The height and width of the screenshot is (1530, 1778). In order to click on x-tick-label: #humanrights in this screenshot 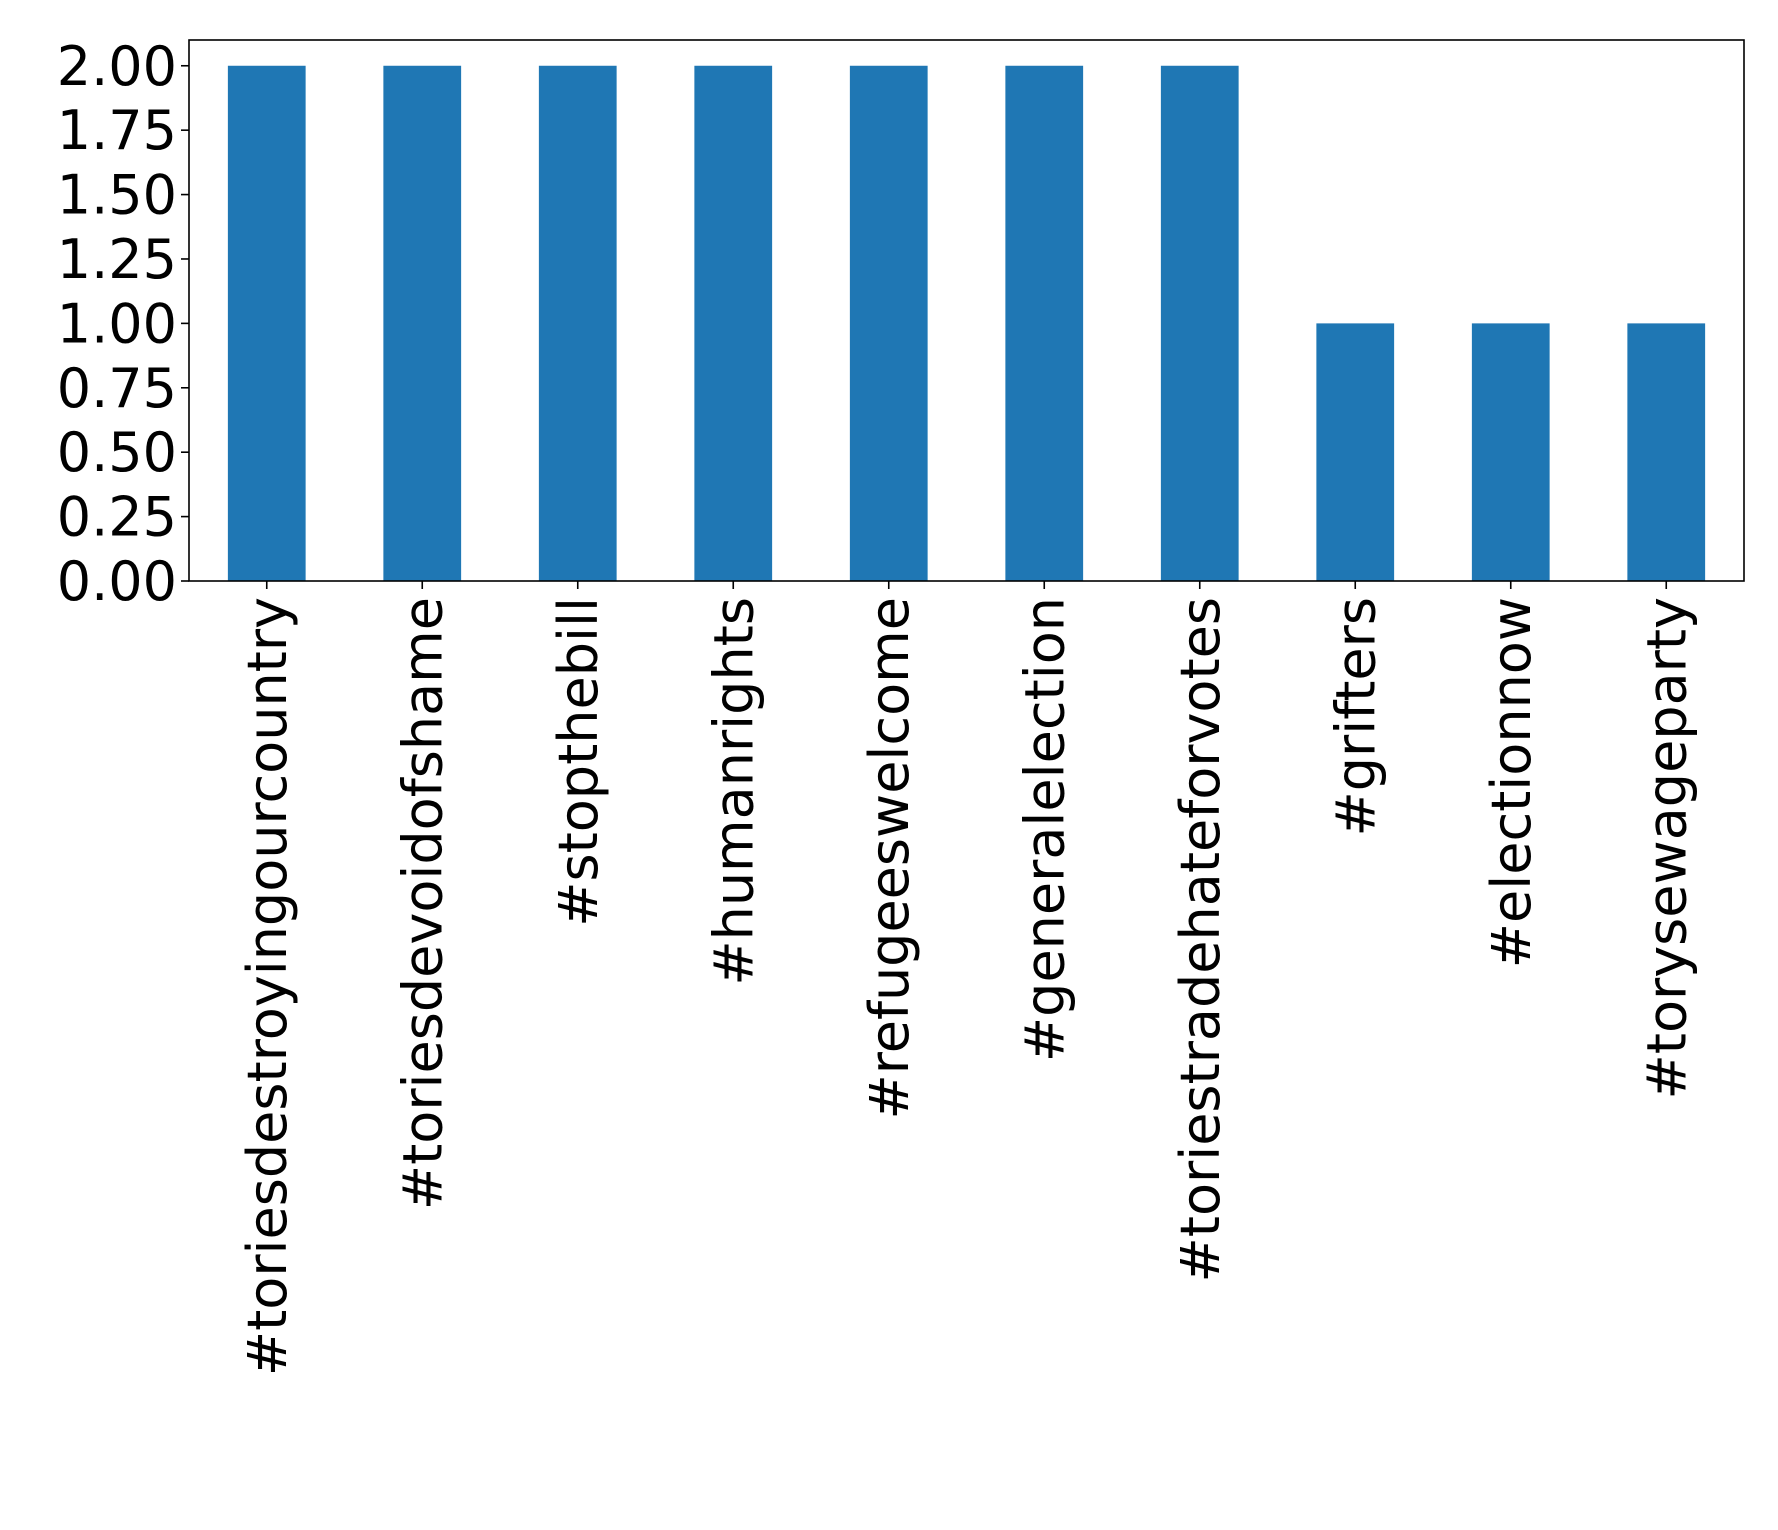, I will do `click(733, 791)`.